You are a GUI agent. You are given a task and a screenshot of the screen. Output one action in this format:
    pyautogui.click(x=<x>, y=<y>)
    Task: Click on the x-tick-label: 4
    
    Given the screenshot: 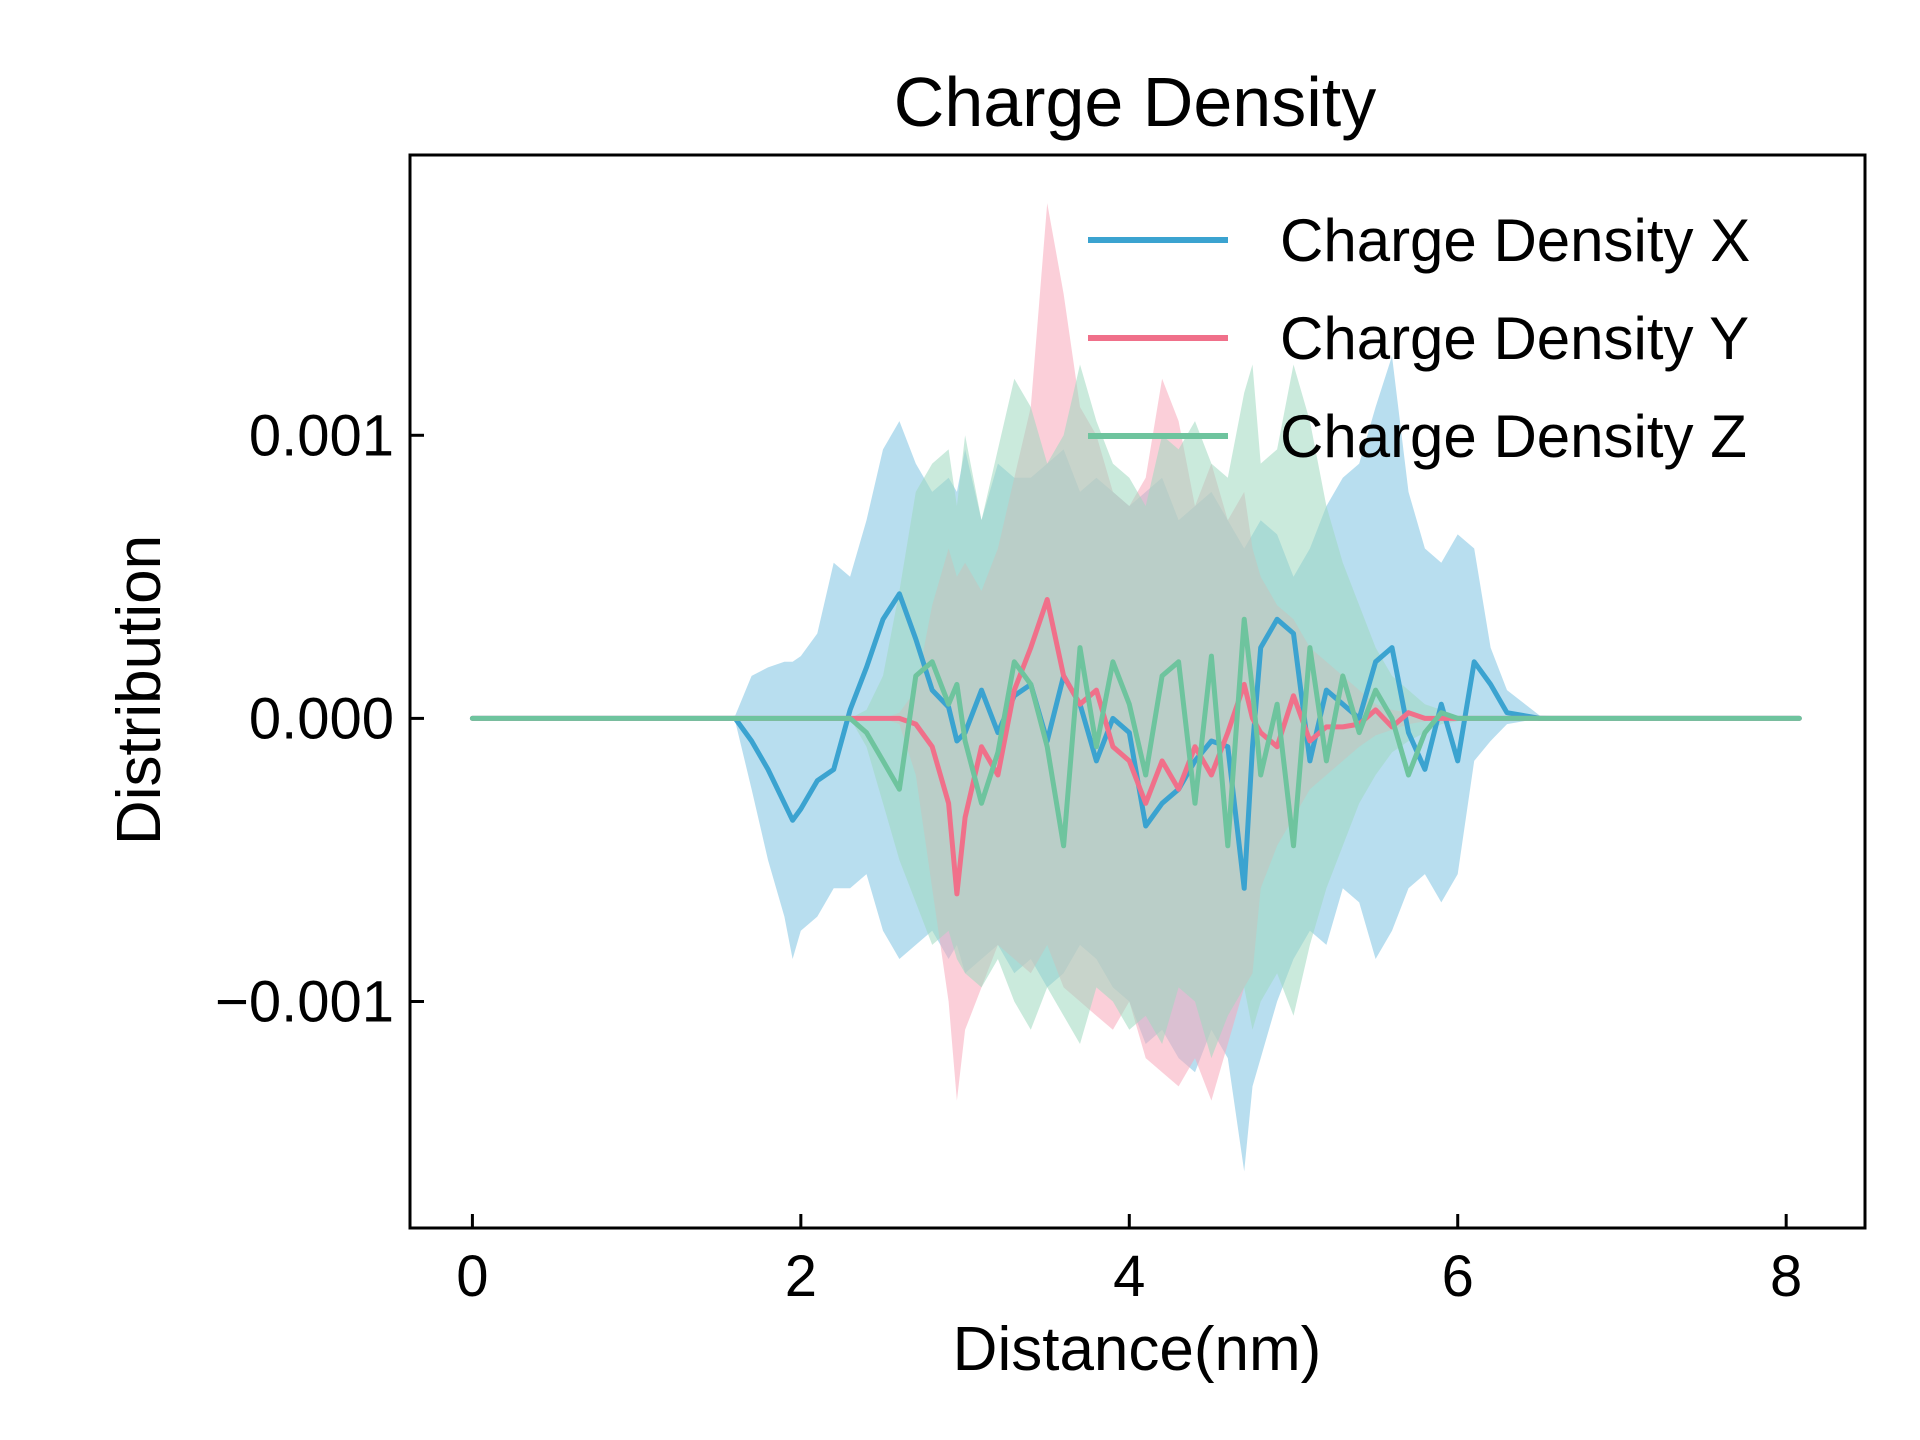 What is the action you would take?
    pyautogui.click(x=1129, y=1276)
    